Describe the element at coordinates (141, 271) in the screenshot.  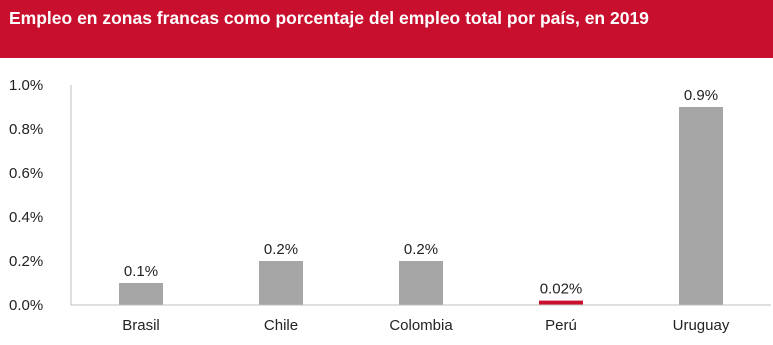
I see `data-label: 0.1%` at that location.